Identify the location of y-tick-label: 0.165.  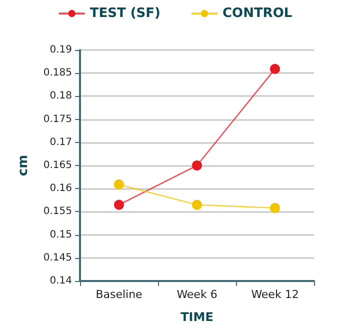
(57, 165).